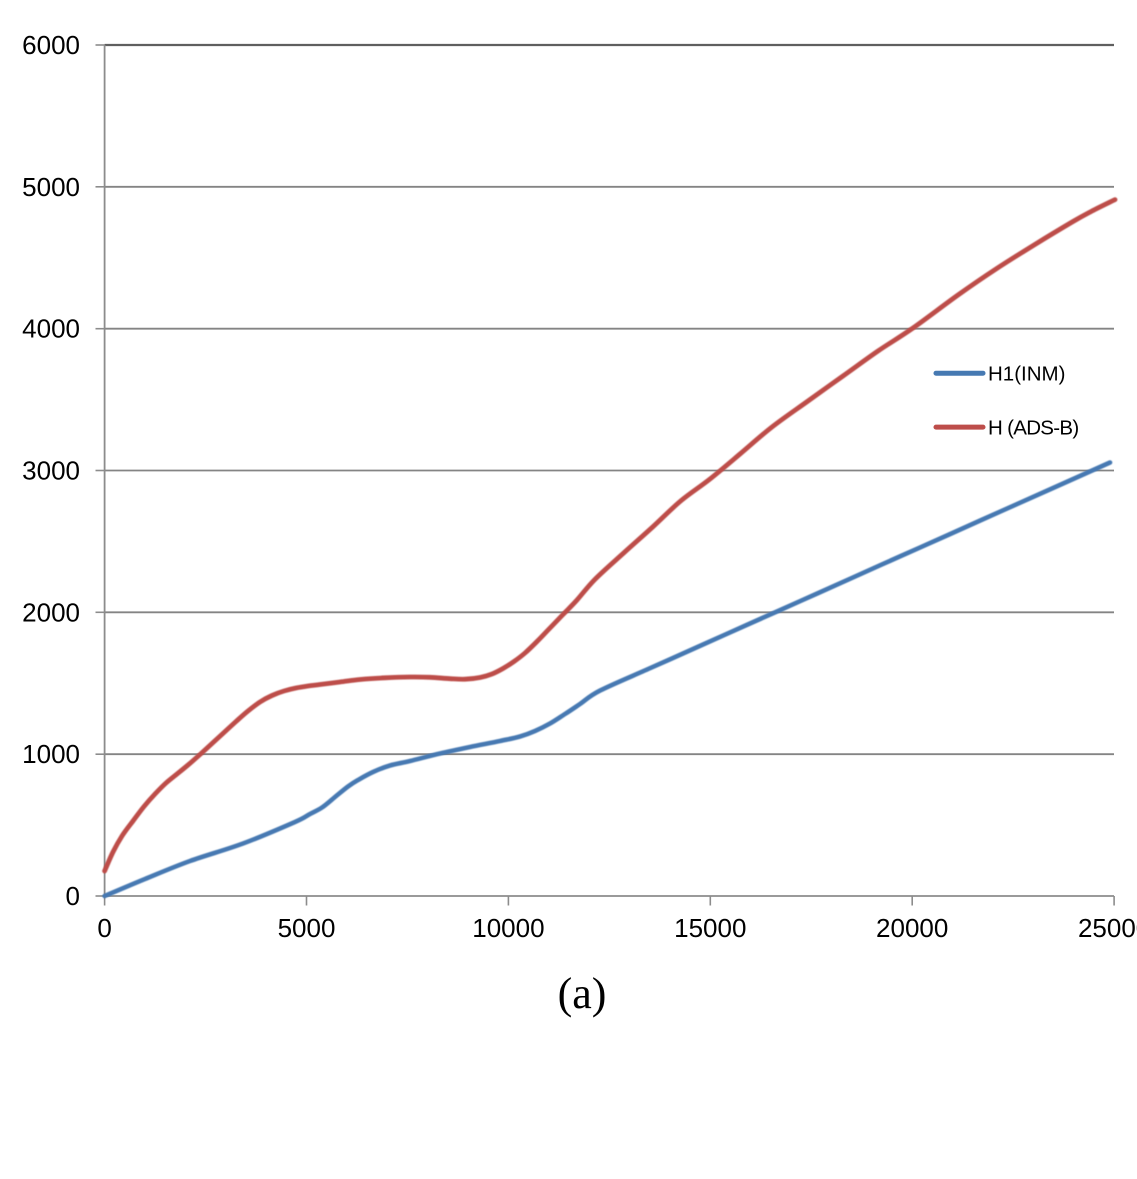 The image size is (1137, 1179). What do you see at coordinates (508, 928) in the screenshot?
I see `svg-text: 10000` at bounding box center [508, 928].